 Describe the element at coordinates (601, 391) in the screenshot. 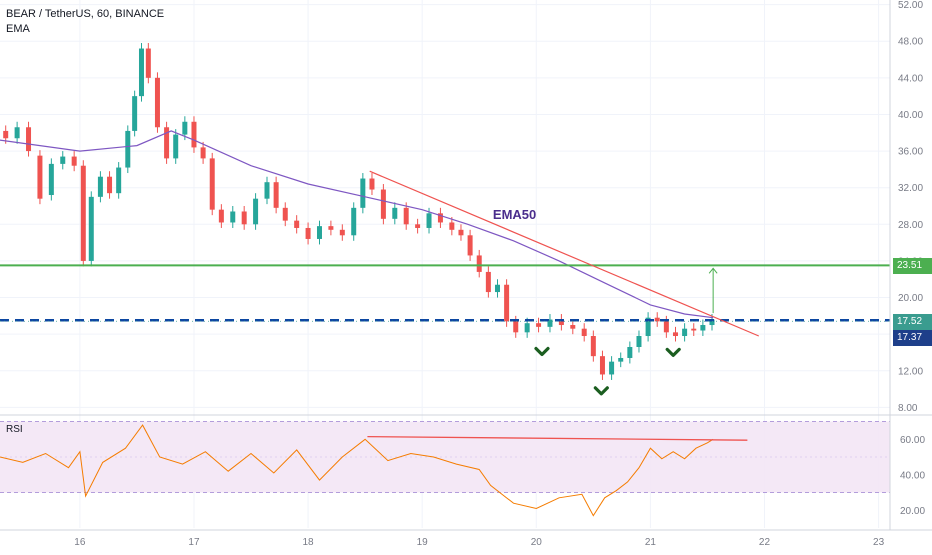

I see `head-check-icon` at that location.